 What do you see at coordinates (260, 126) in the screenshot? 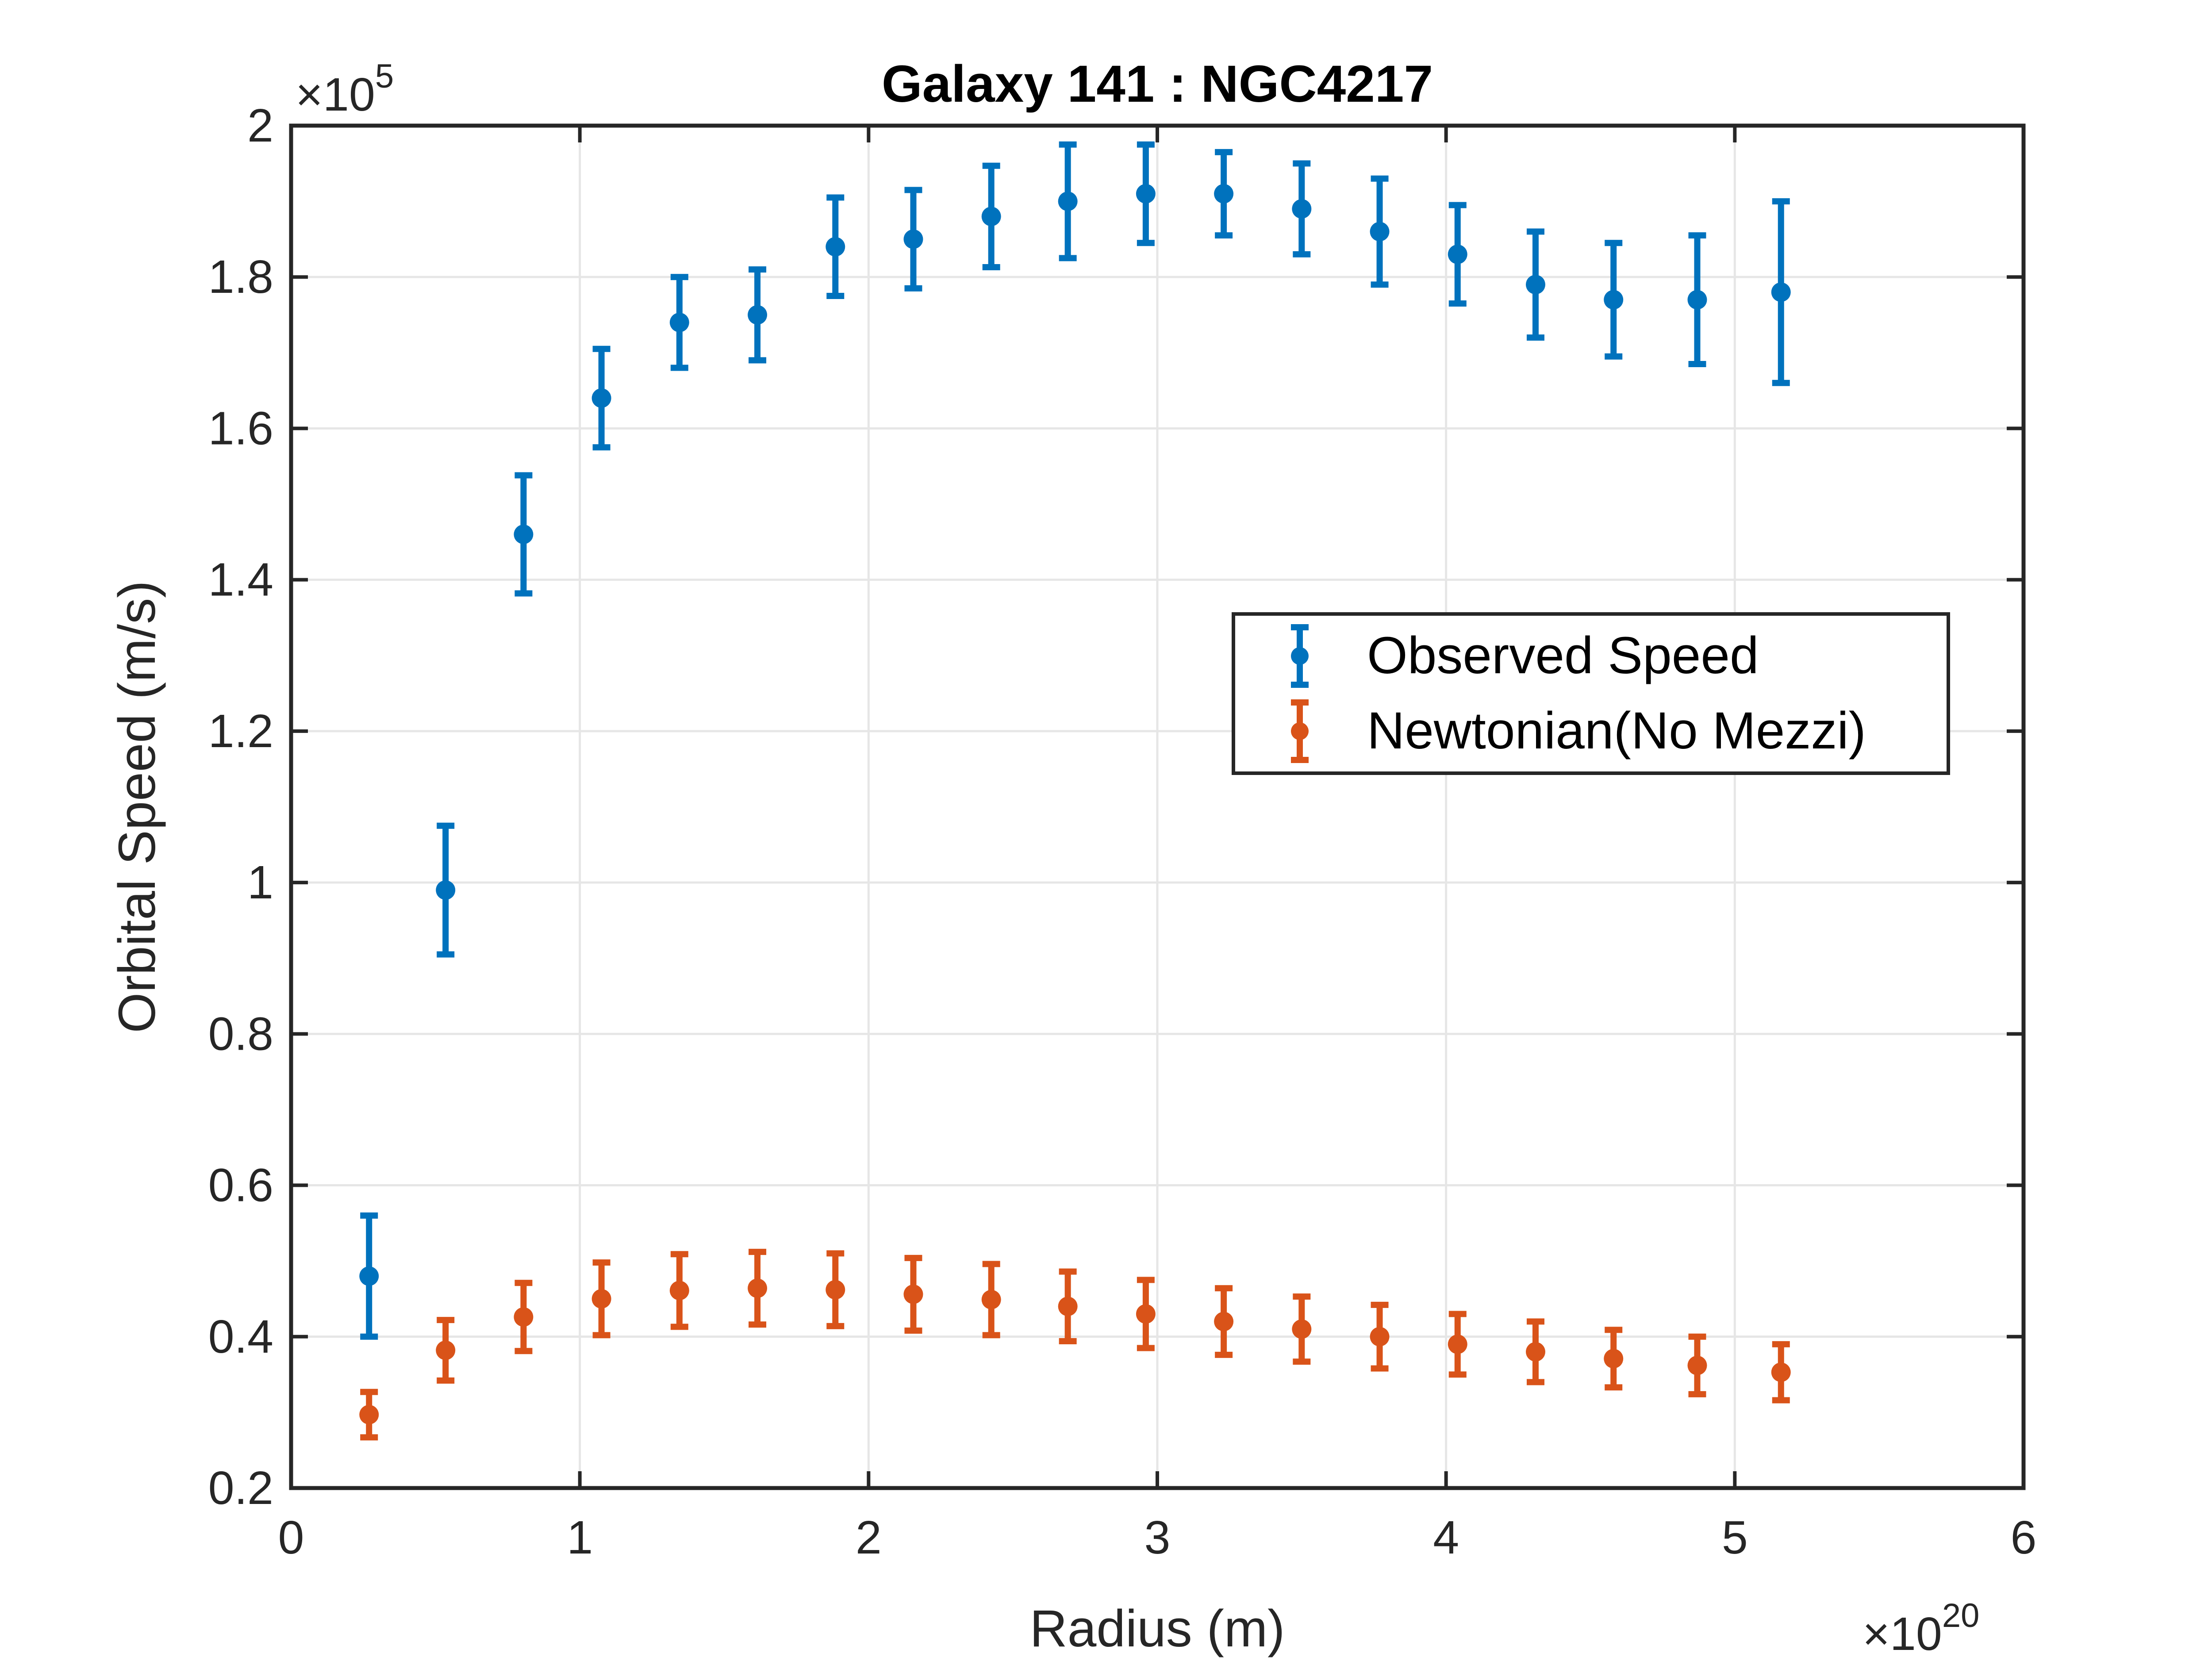
I see `y-tick-label: 2` at bounding box center [260, 126].